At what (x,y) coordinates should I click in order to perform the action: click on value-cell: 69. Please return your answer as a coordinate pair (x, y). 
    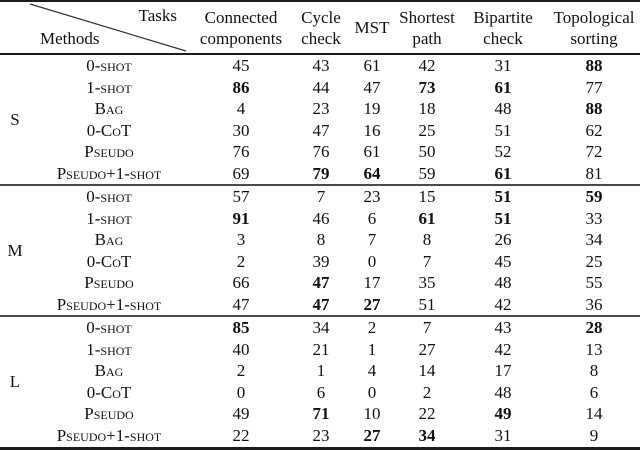
    Looking at the image, I should click on (241, 173).